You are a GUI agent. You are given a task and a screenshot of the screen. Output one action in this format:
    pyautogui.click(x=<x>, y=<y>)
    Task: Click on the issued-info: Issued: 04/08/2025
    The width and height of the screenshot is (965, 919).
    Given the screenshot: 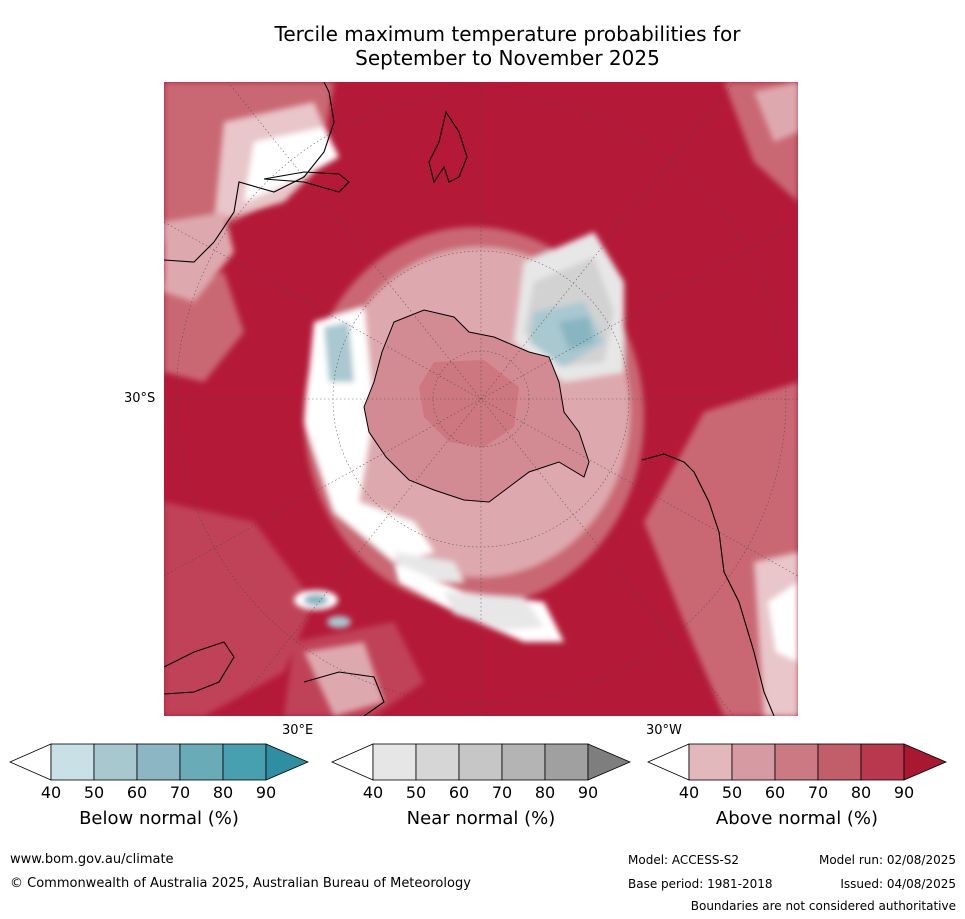 What is the action you would take?
    pyautogui.click(x=898, y=884)
    